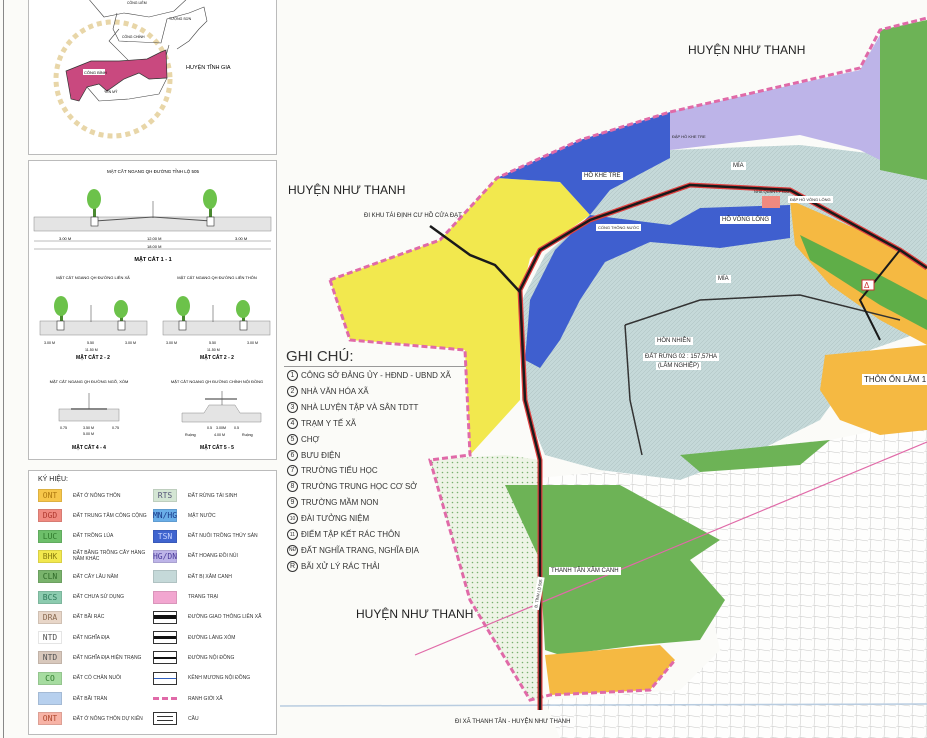  Describe the element at coordinates (335, 519) in the screenshot. I see `note-label: ĐÀI TƯỞNG NIỆM` at that location.